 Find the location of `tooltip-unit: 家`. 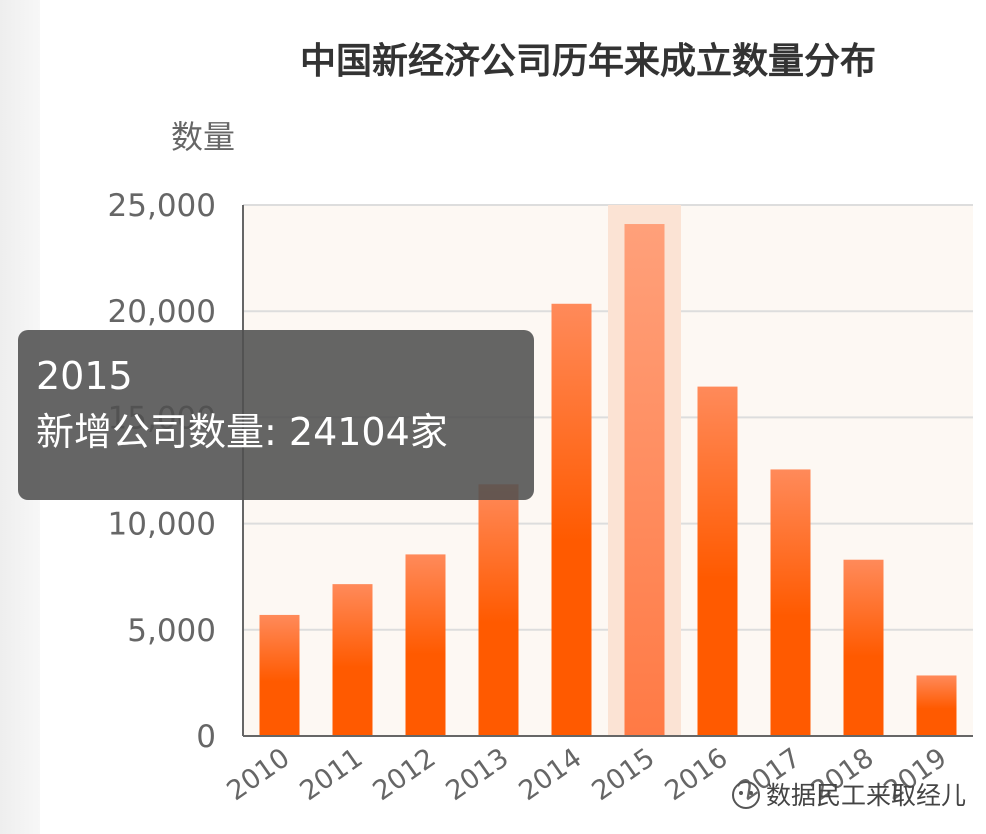

tooltip-unit: 家 is located at coordinates (428, 432).